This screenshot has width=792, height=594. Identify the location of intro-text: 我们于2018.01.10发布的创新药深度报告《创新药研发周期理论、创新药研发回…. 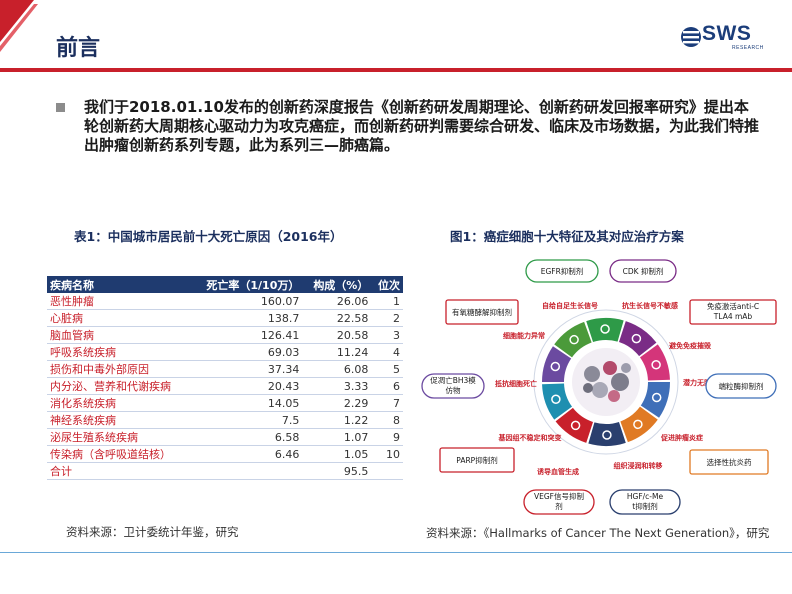
(422, 126).